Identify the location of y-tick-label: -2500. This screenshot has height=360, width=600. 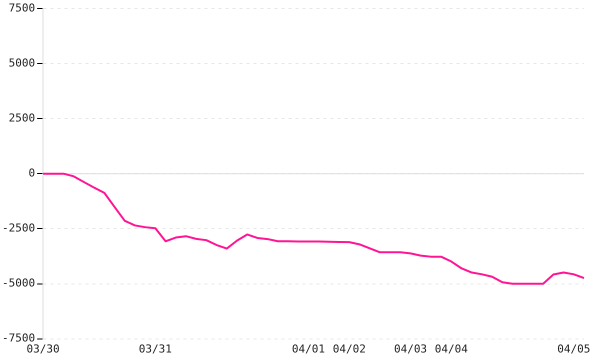
(19, 228).